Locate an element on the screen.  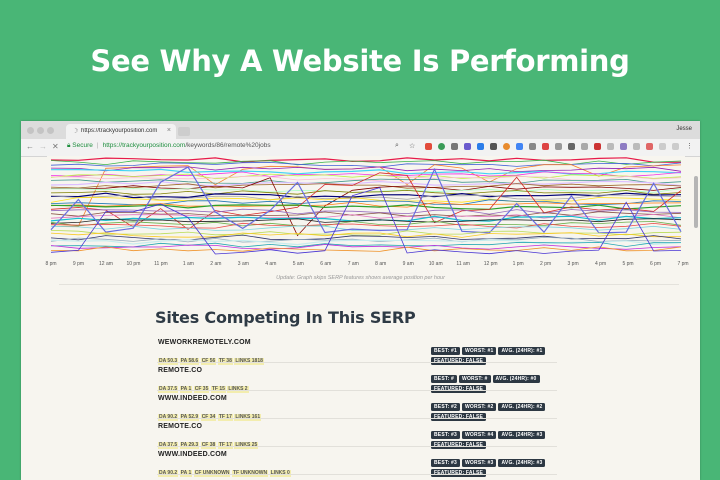
stop-loading-icon: ✕ is located at coordinates (55, 146).